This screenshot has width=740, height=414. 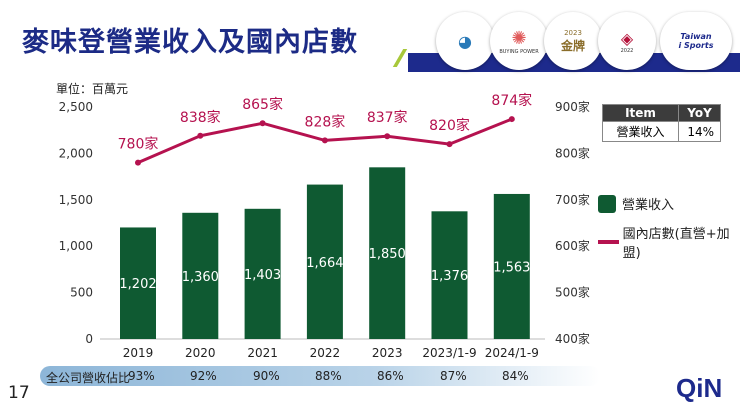 I want to click on revenue-bar-label: 1,360, so click(x=200, y=277).